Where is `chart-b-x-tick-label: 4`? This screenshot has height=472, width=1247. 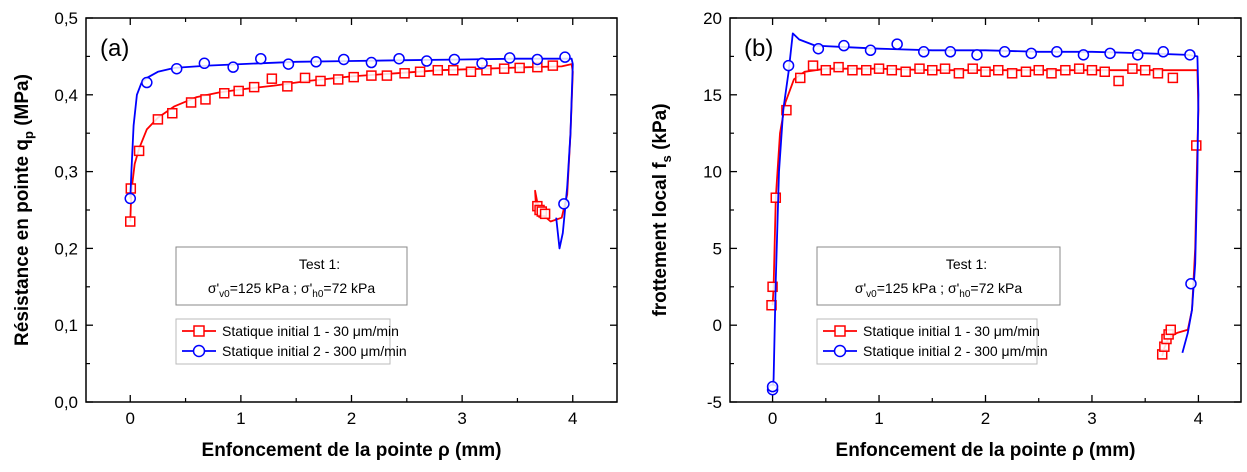
chart-b-x-tick-label: 4 is located at coordinates (1198, 418).